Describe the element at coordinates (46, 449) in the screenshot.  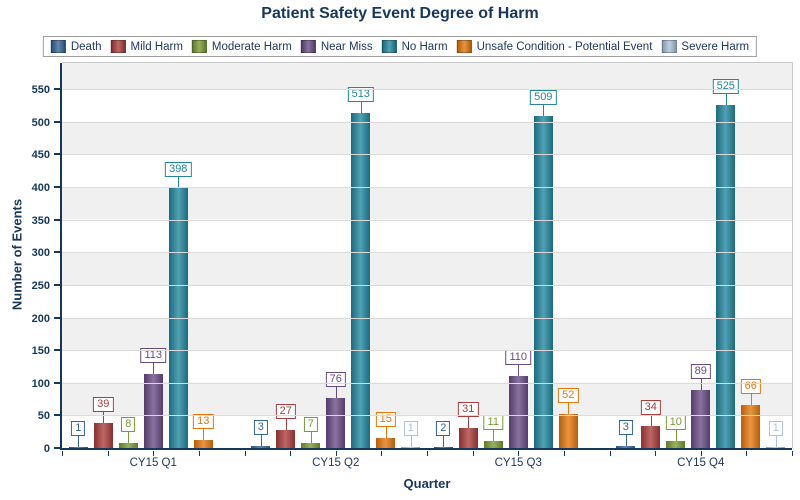
I see `y-tick-label-0: 0` at that location.